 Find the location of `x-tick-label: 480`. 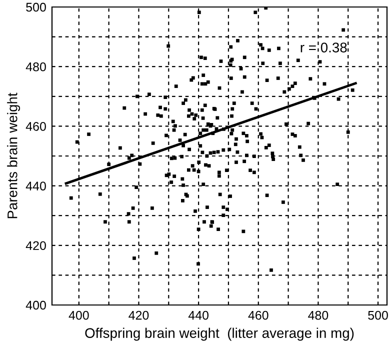

x-tick-label: 480 is located at coordinates (318, 315).